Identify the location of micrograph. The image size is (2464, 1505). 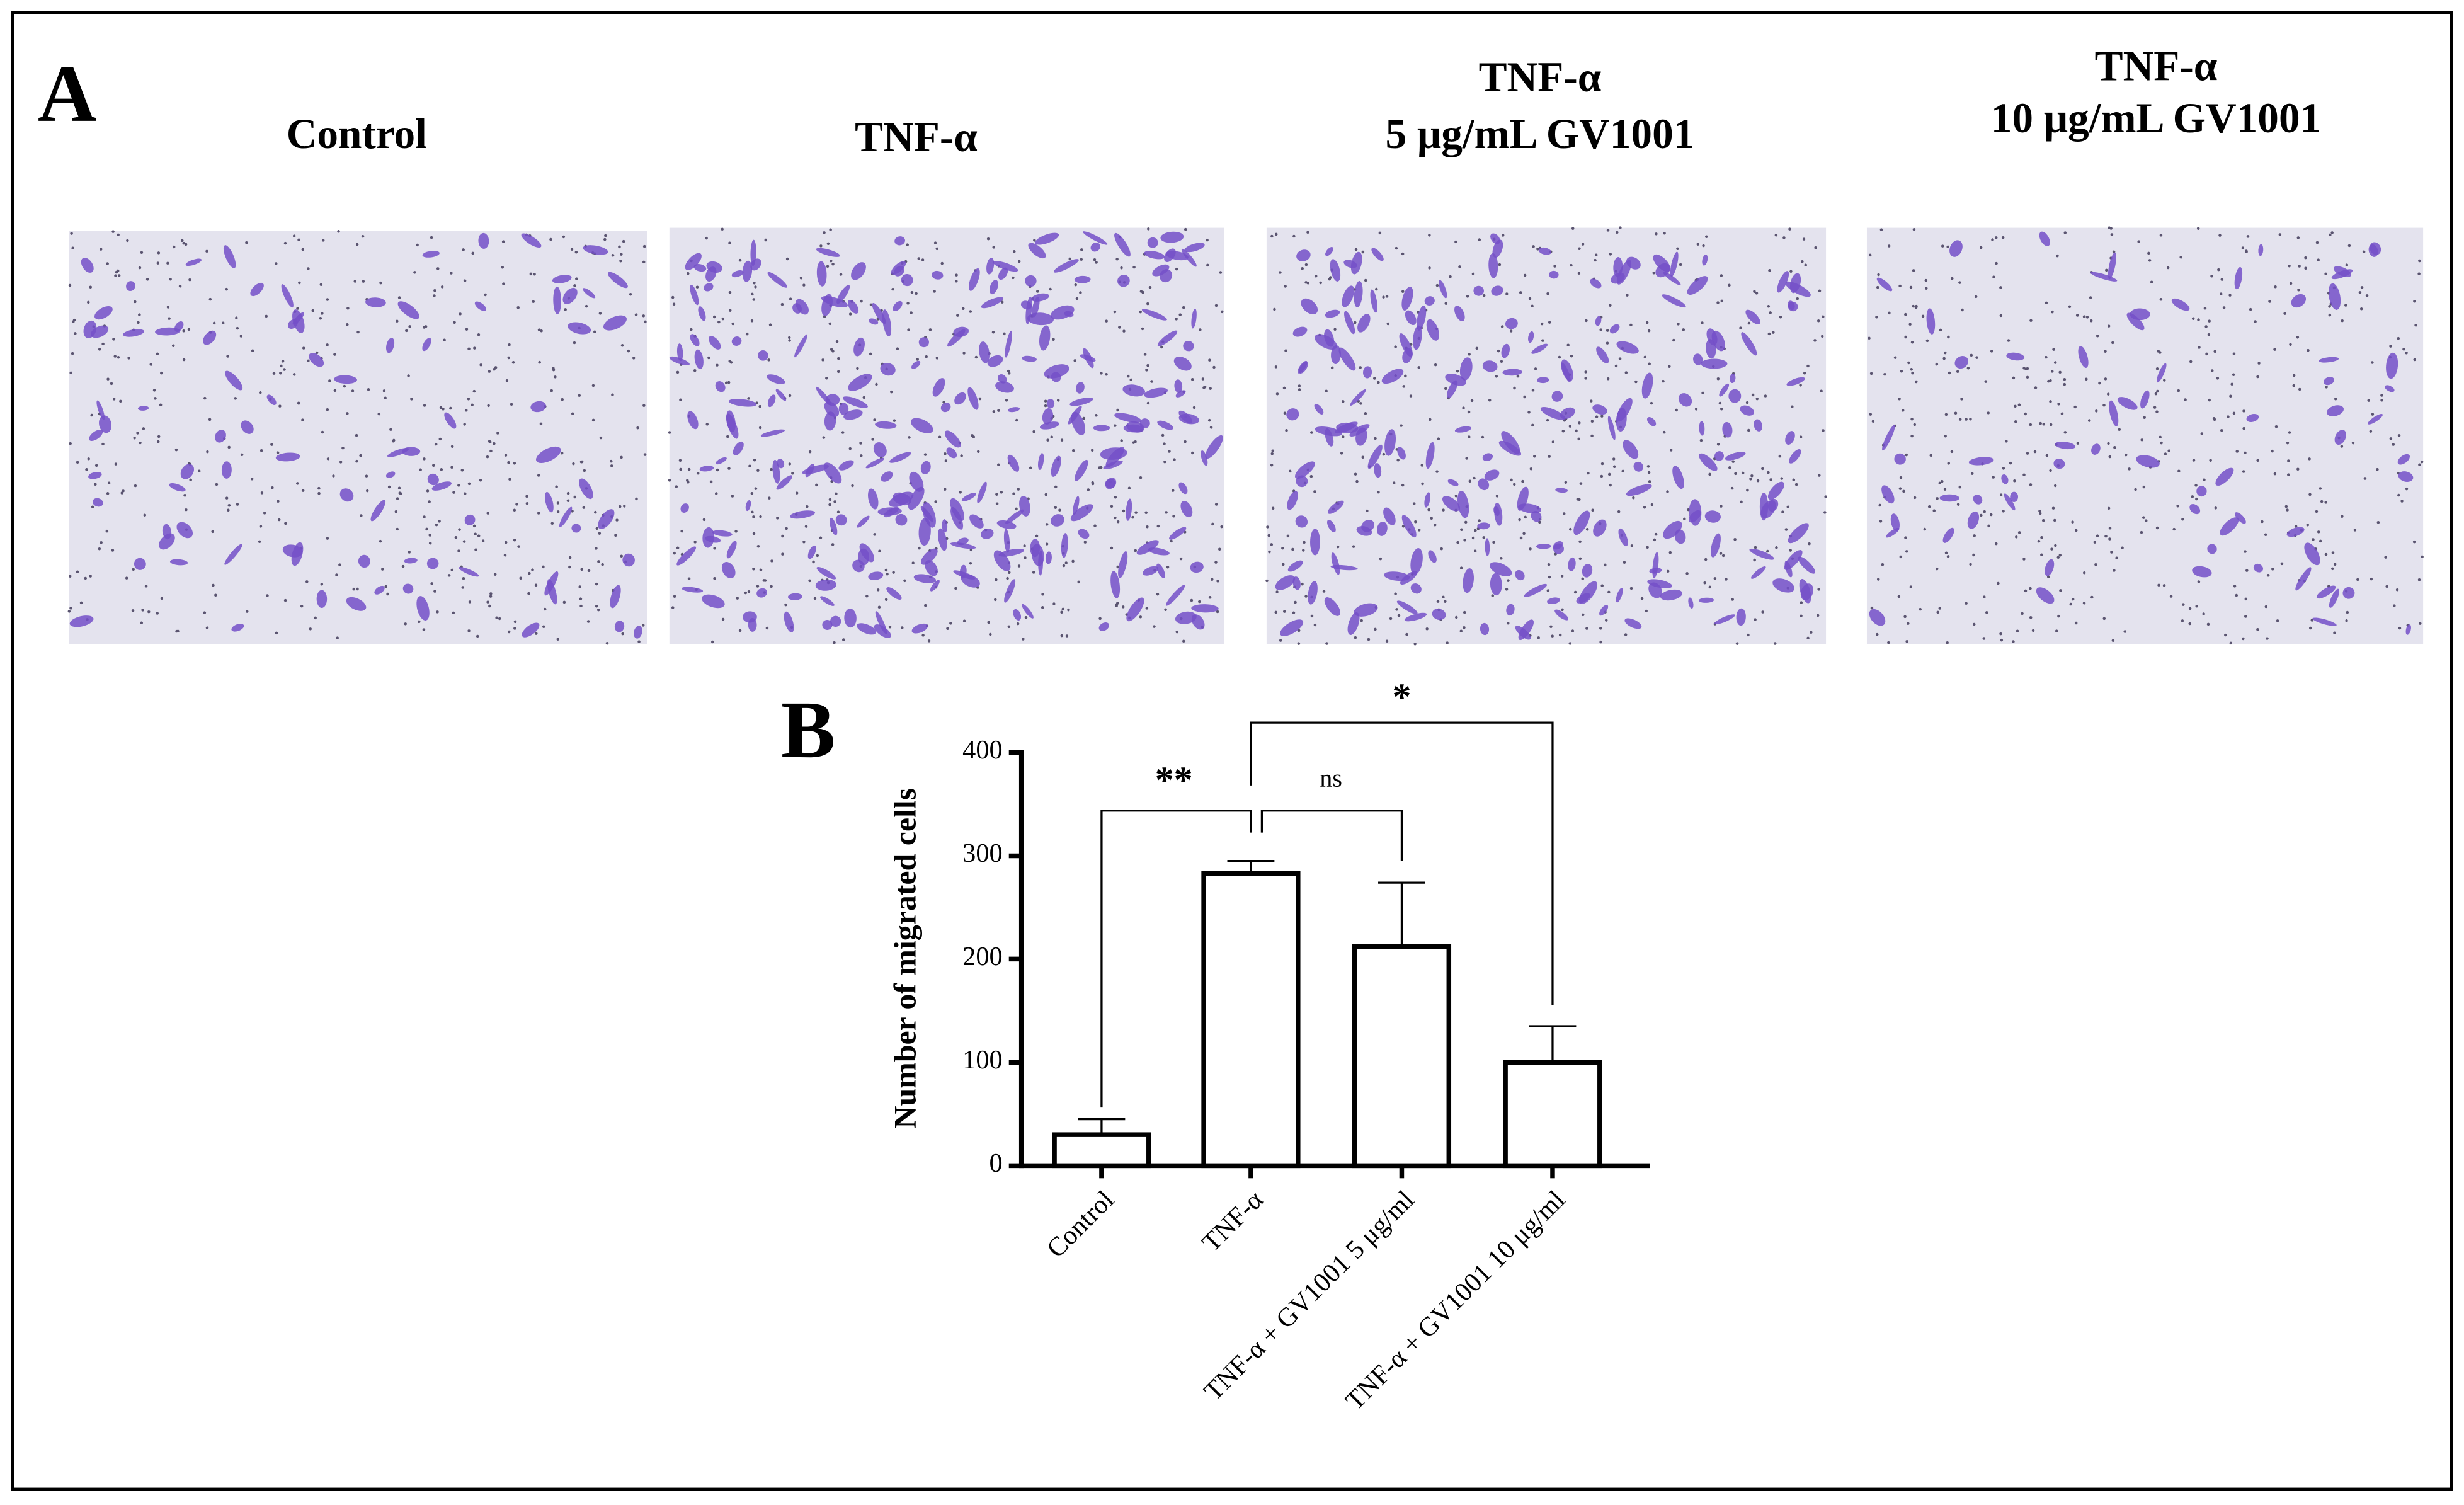
(946, 435).